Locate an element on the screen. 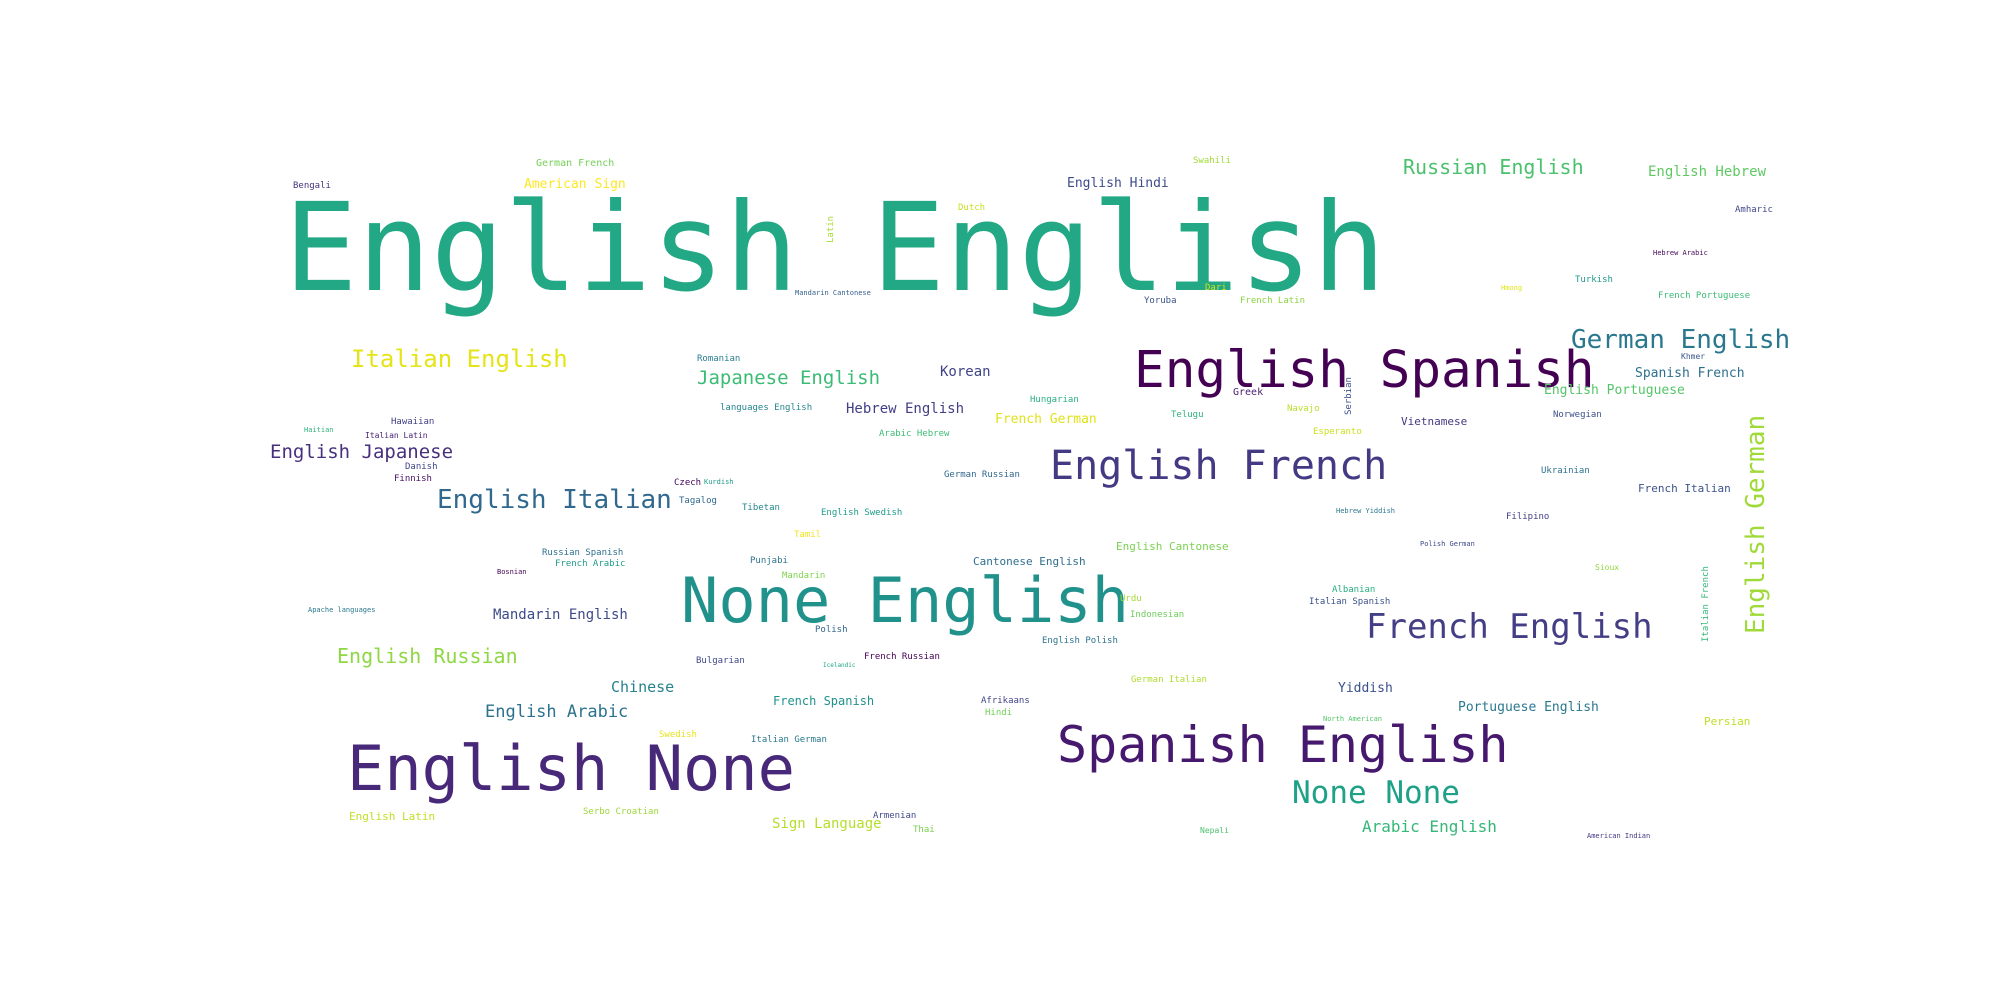 This screenshot has width=2000, height=1000. word-greek: Greek is located at coordinates (1248, 392).